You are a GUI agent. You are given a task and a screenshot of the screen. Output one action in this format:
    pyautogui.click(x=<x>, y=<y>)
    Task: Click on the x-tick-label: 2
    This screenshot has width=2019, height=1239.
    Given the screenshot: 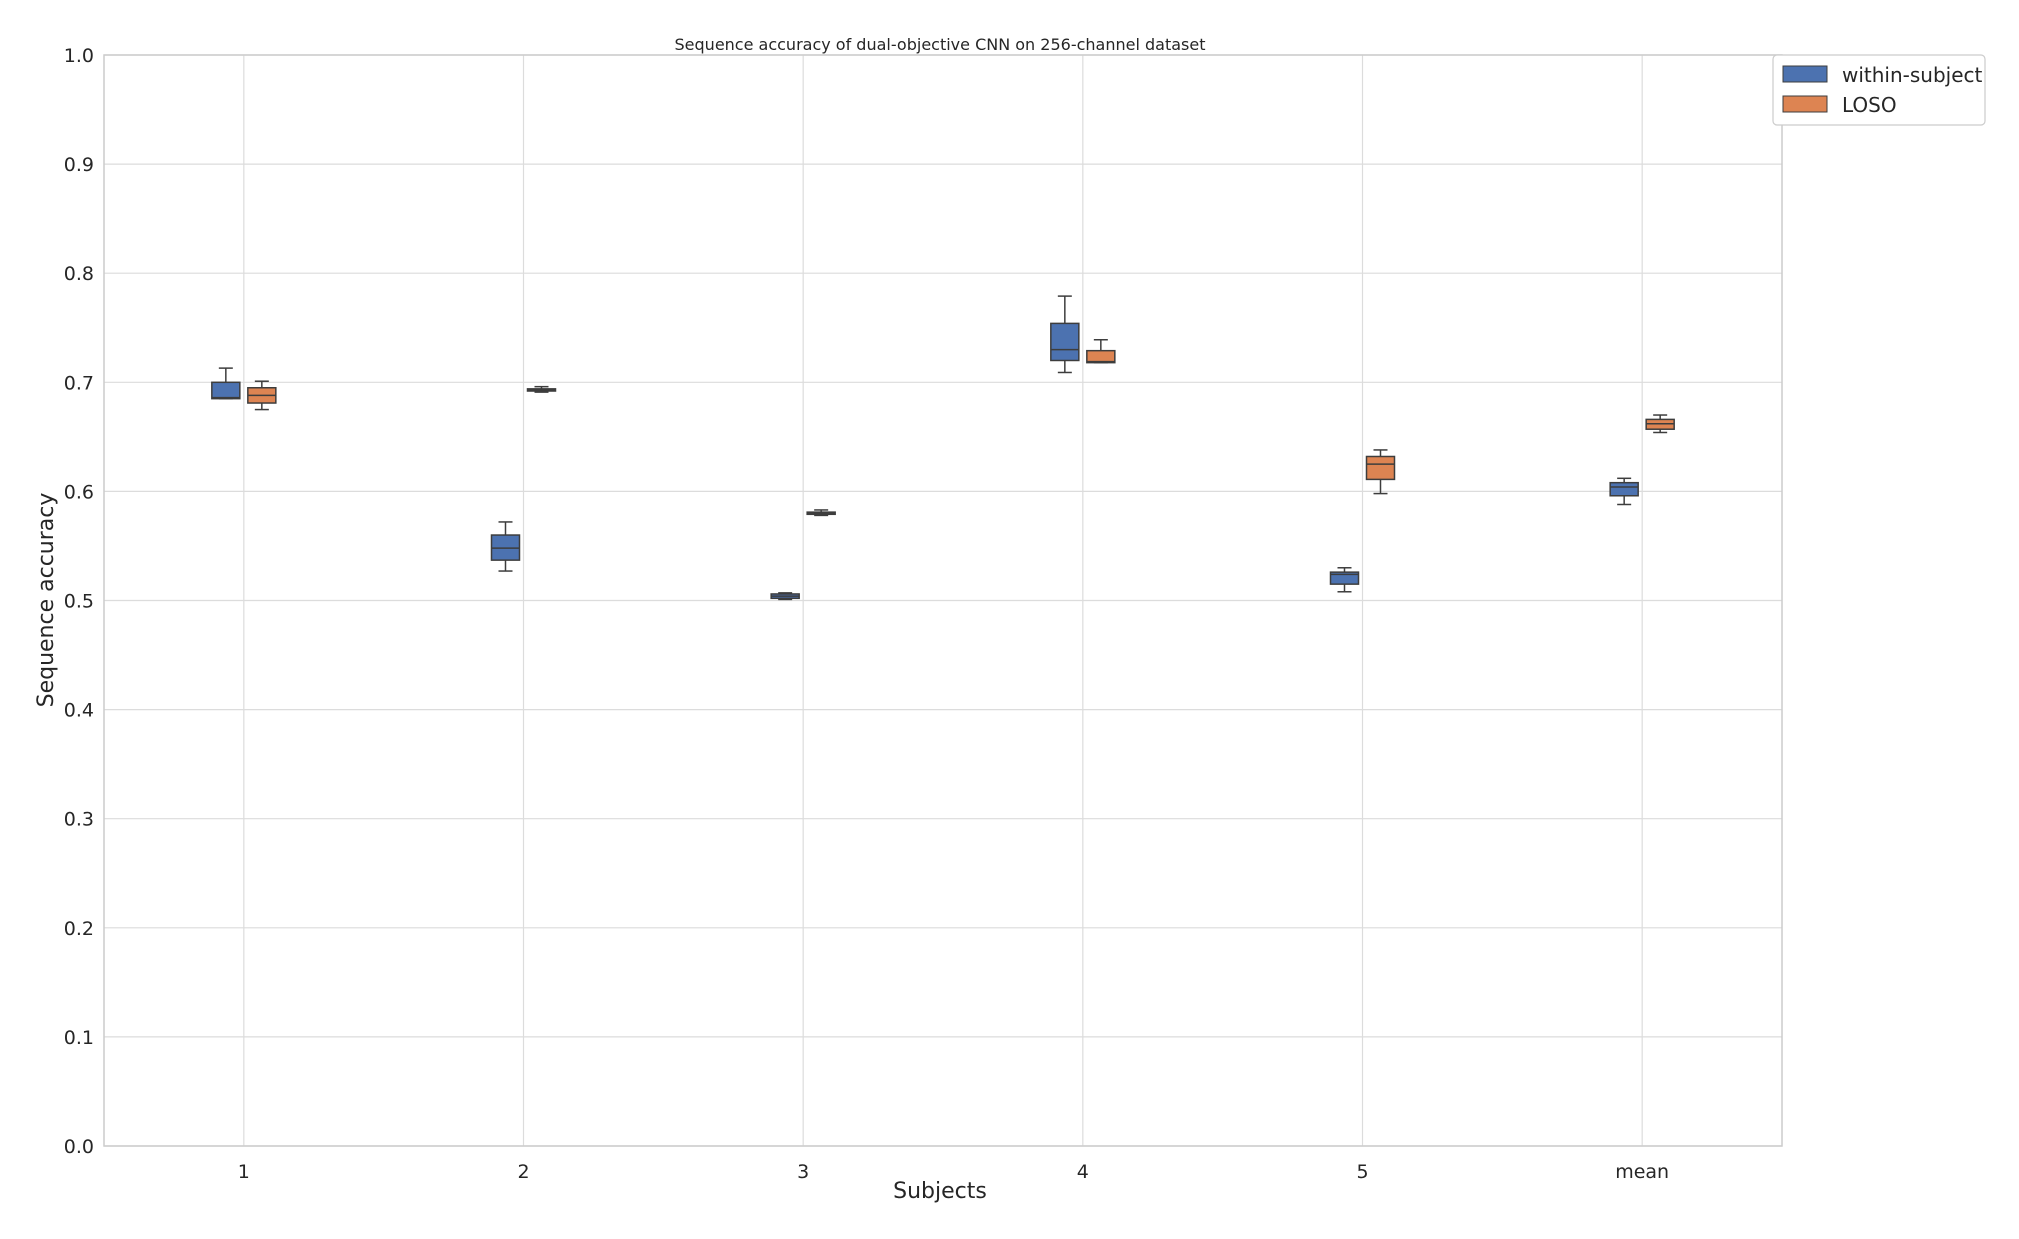 What is the action you would take?
    pyautogui.click(x=523, y=1172)
    